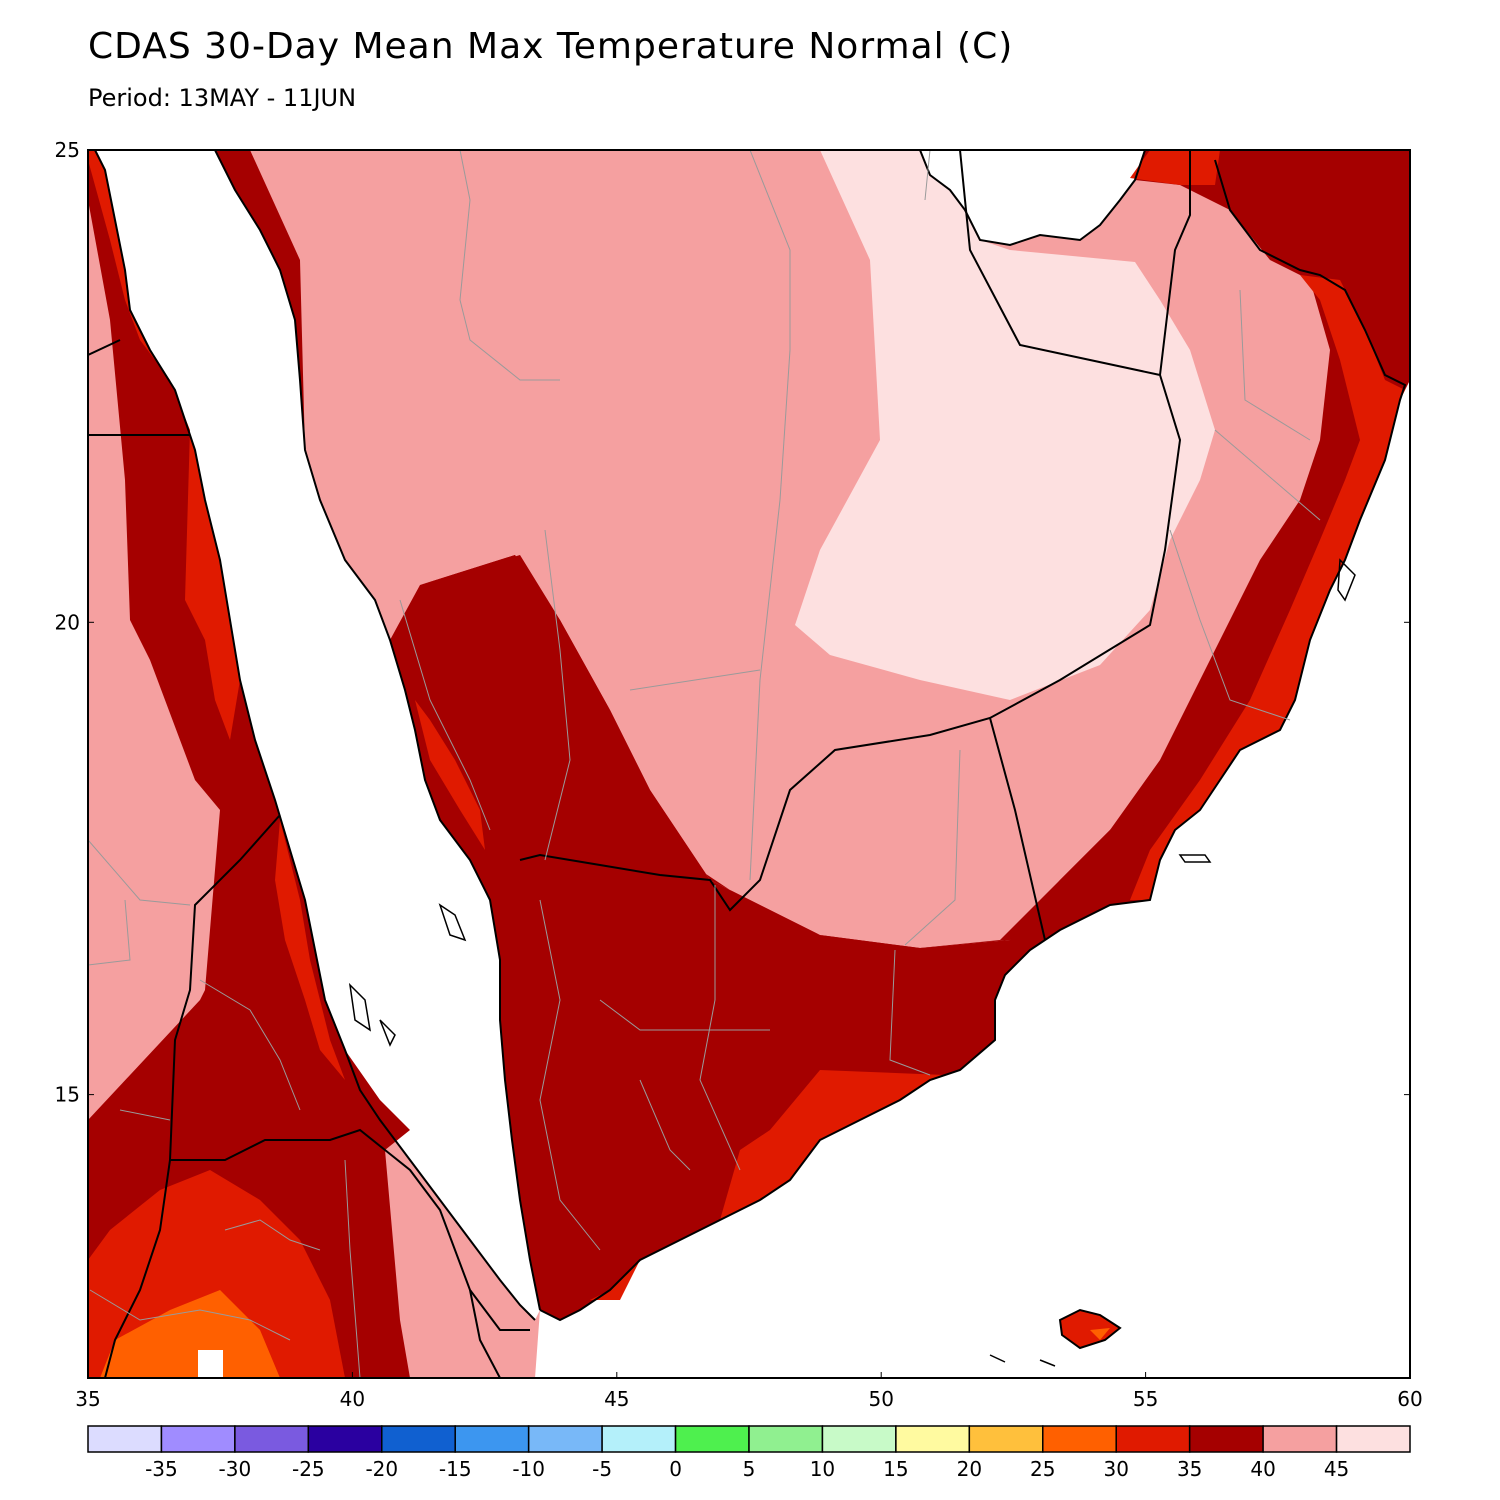 The width and height of the screenshot is (1500, 1500). What do you see at coordinates (1175, 263) in the screenshot?
I see `border-uae` at bounding box center [1175, 263].